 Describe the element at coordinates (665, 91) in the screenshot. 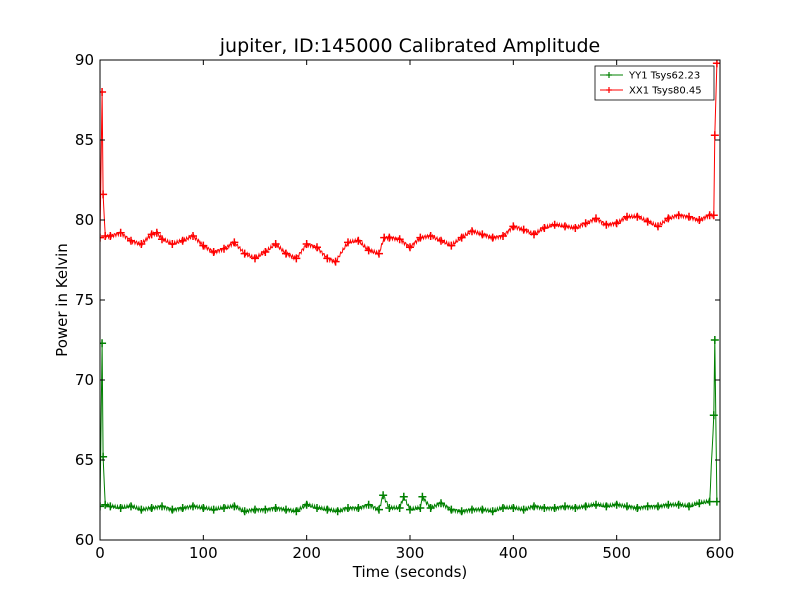

I see `legend-label: XX1 Tsys80.45` at that location.